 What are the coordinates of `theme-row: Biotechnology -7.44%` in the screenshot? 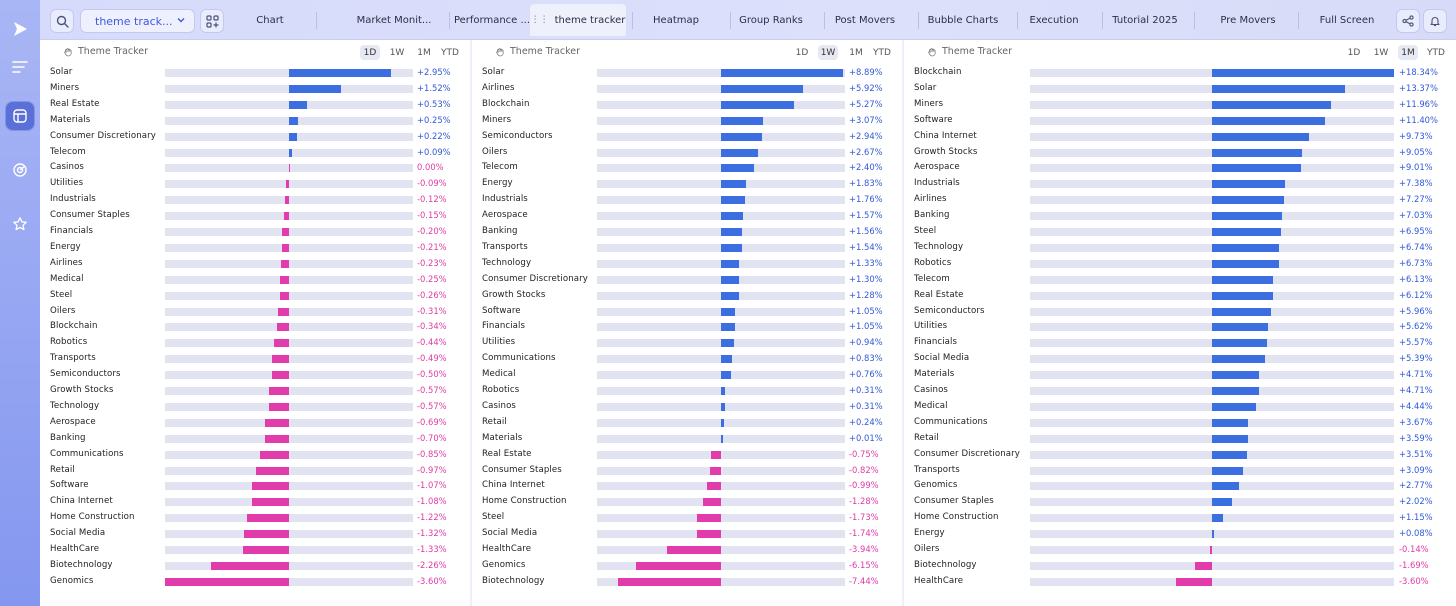 It's located at (687, 582).